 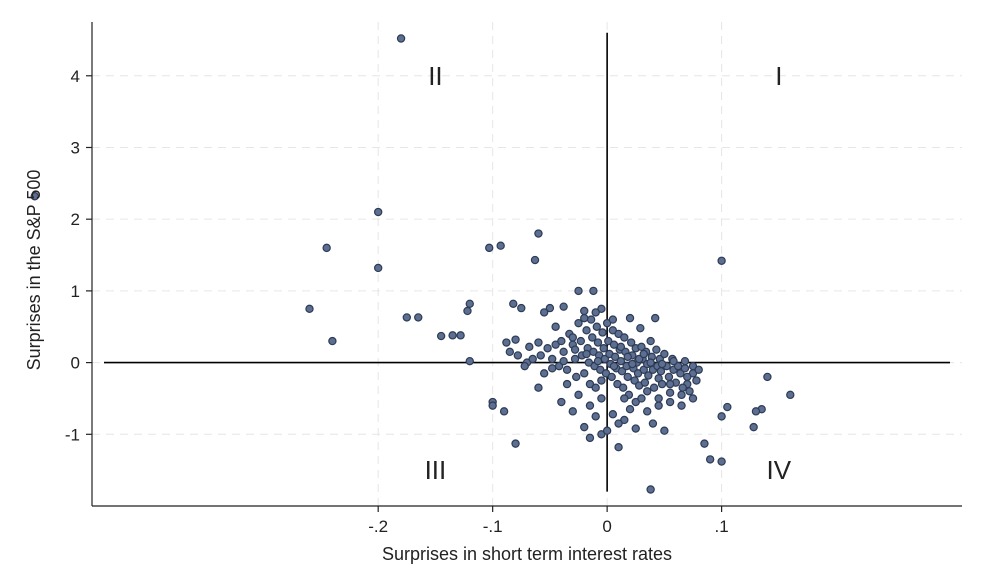 I want to click on y-tick-label: 1, so click(x=75, y=291).